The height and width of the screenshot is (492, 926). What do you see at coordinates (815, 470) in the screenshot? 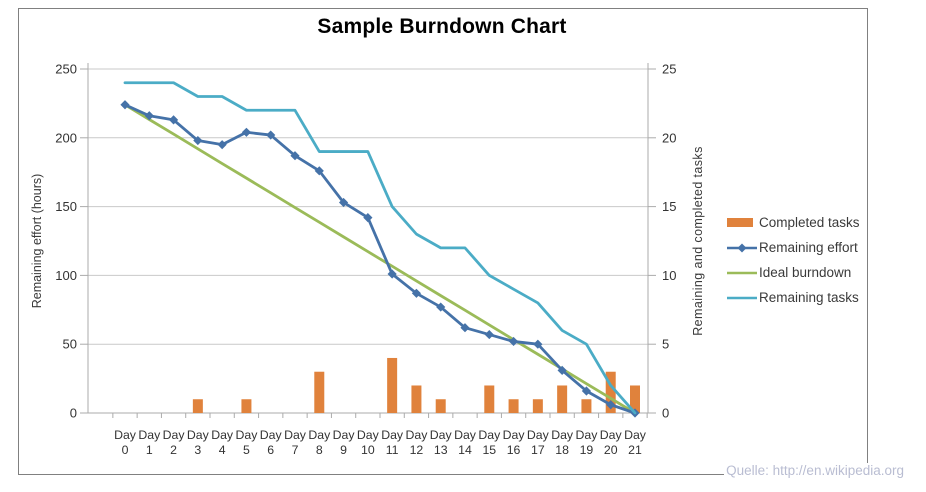
I see `watermark-source: Quelle: http://en.wikipedia.org` at bounding box center [815, 470].